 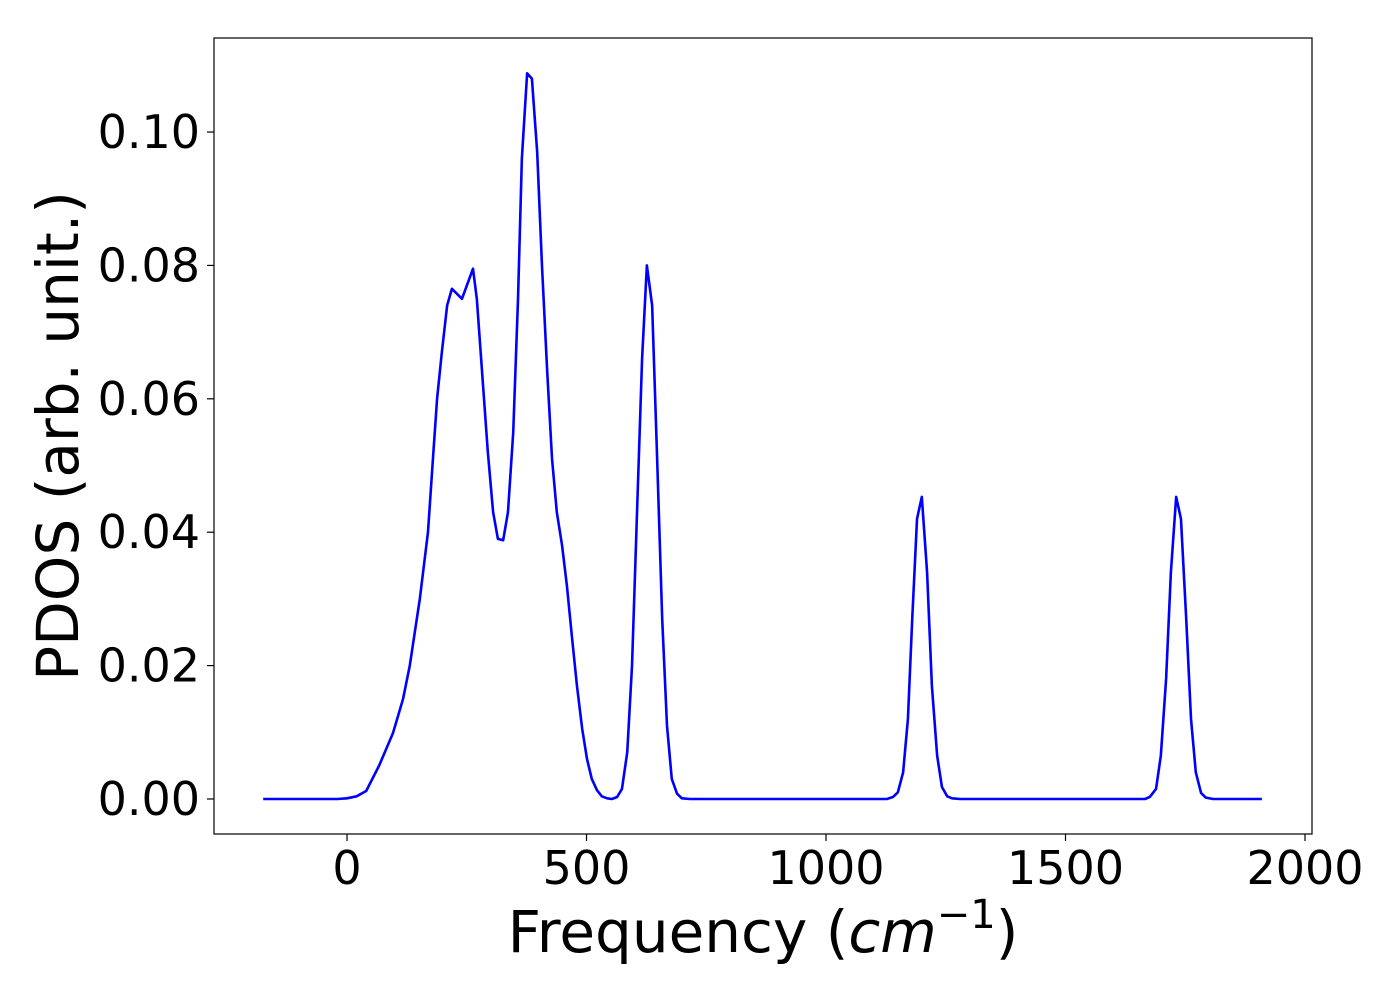 I want to click on y-tick-label: 0.10, so click(x=149, y=132).